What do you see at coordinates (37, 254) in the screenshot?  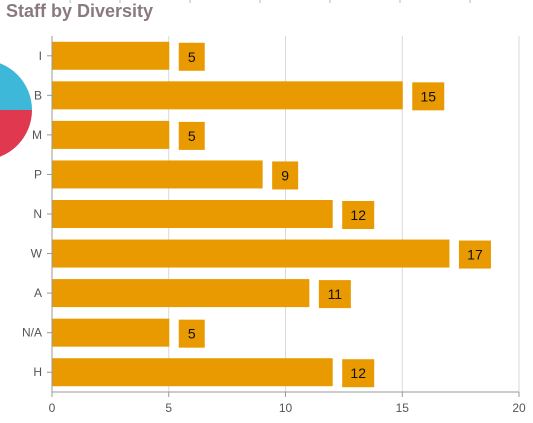 I see `y-tick-label: W` at bounding box center [37, 254].